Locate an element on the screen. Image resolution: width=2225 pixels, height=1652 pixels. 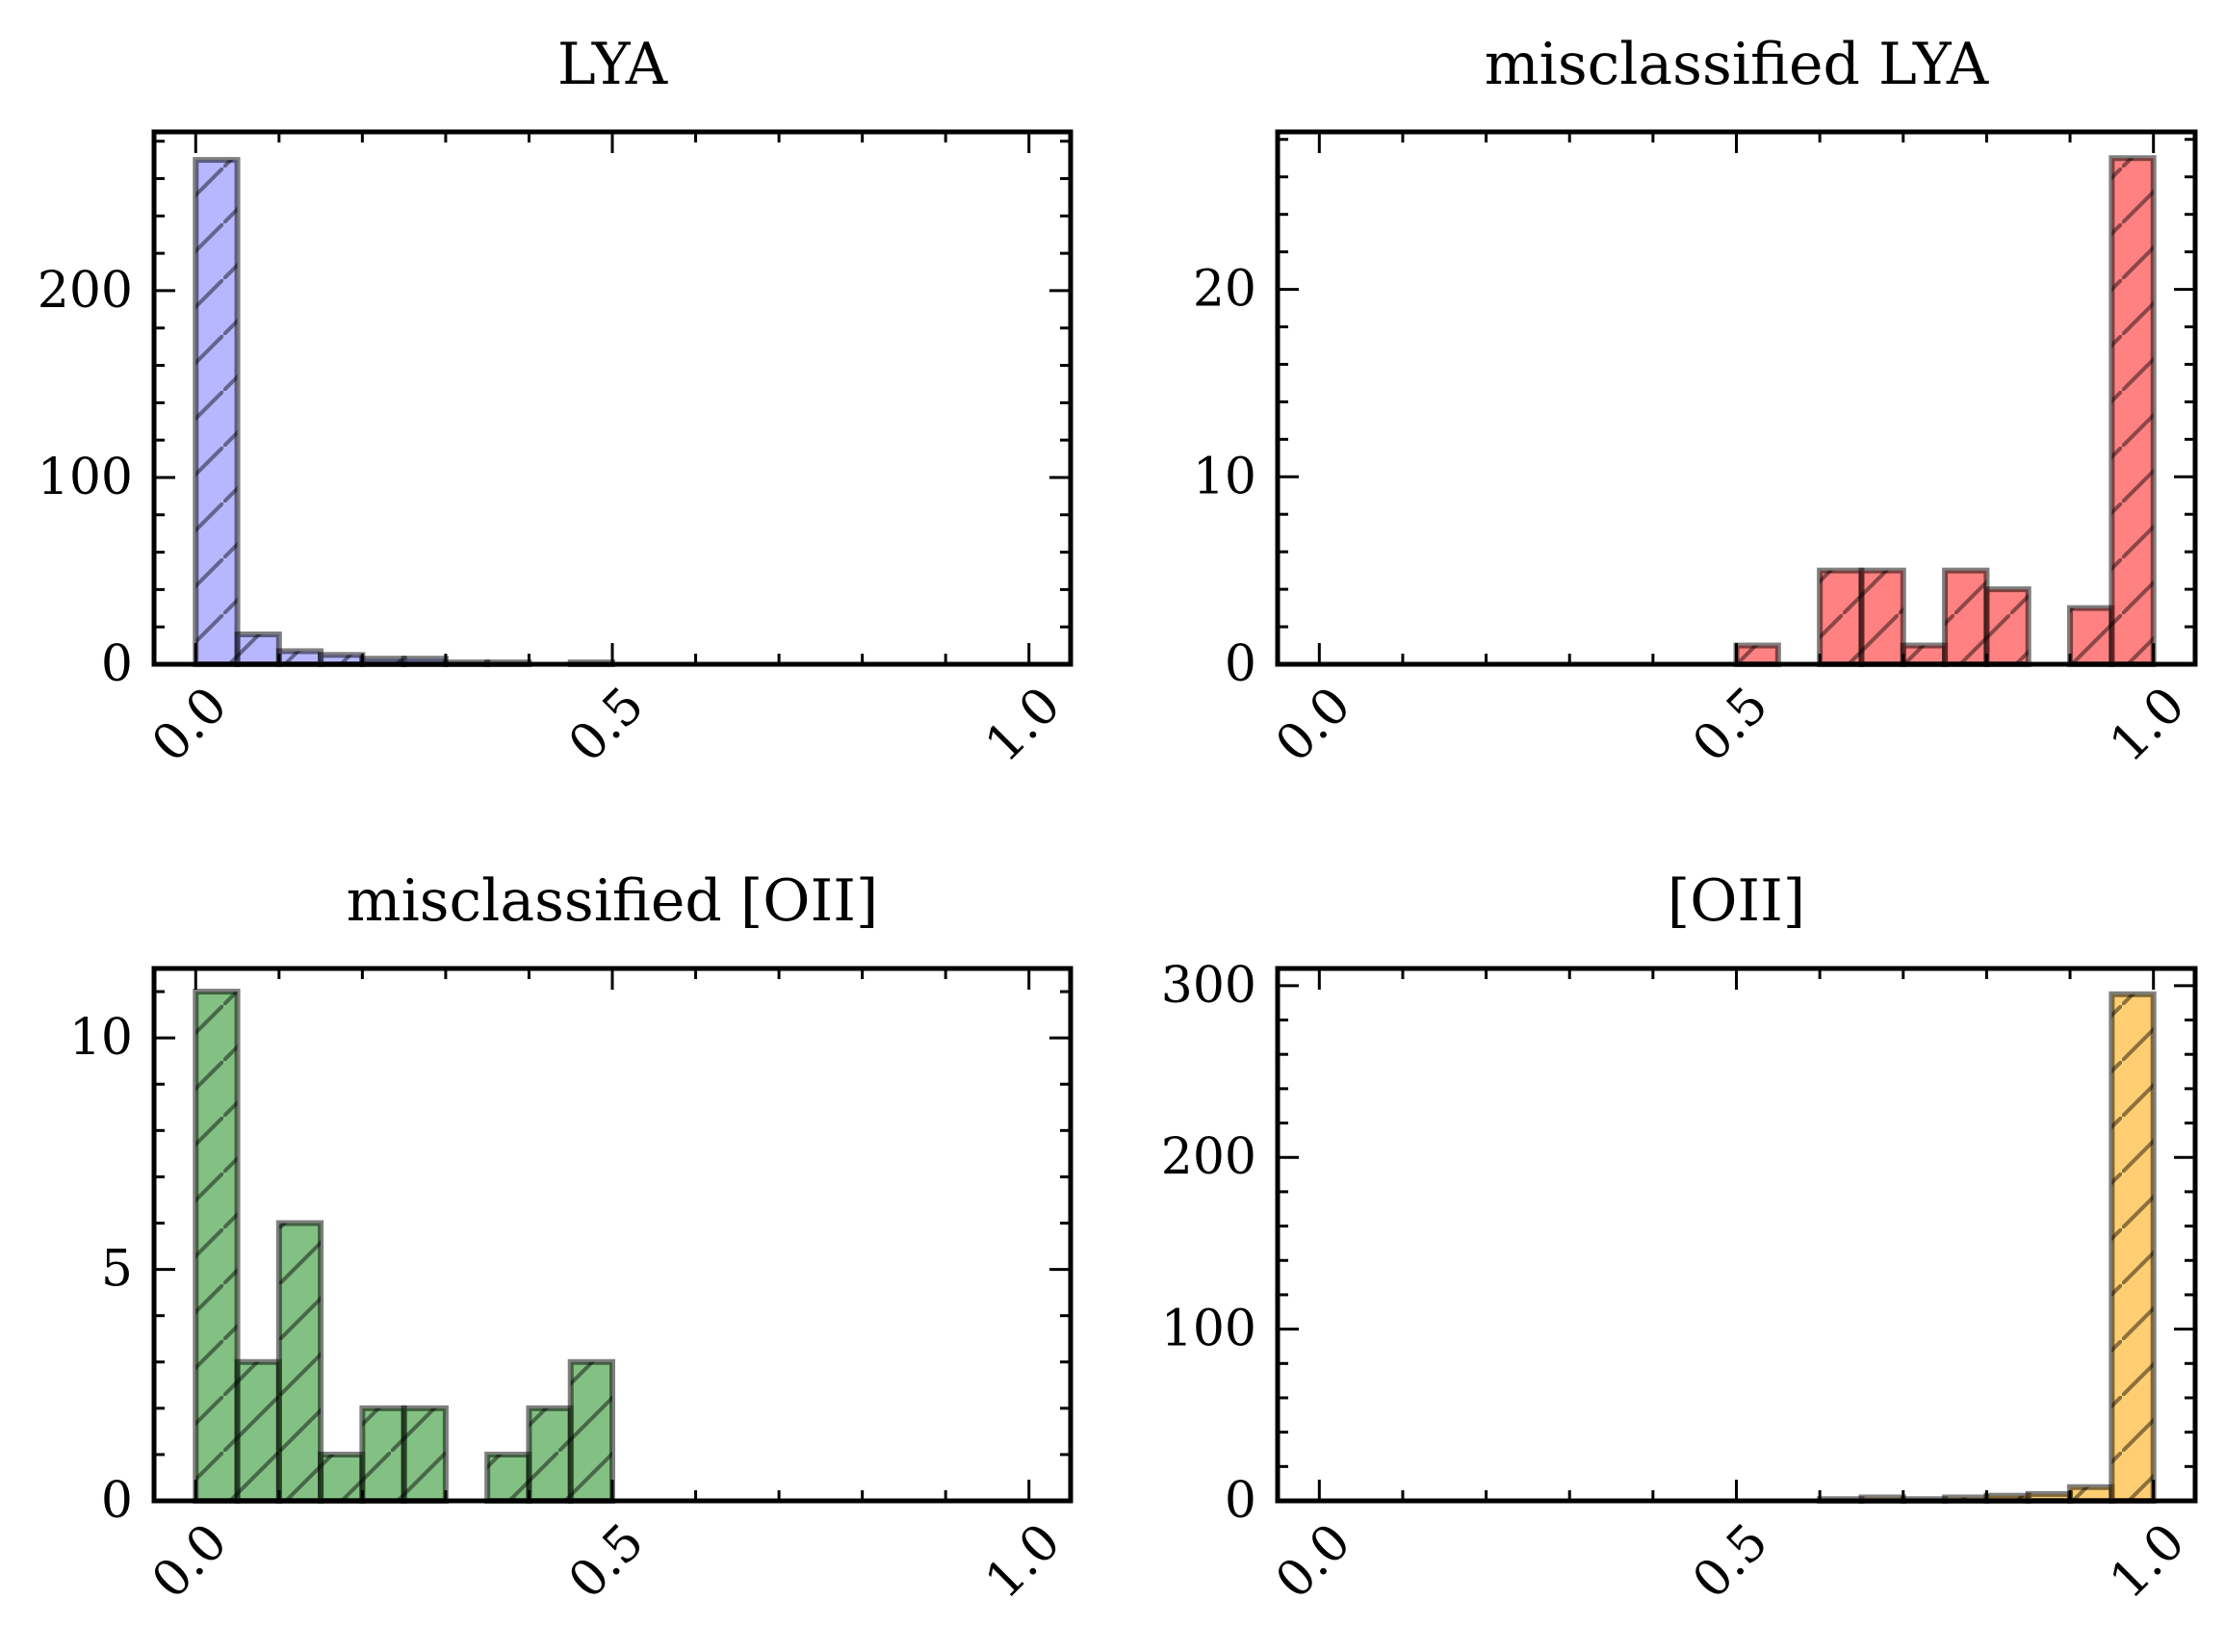
y-tick-label: 20 is located at coordinates (1224, 290).